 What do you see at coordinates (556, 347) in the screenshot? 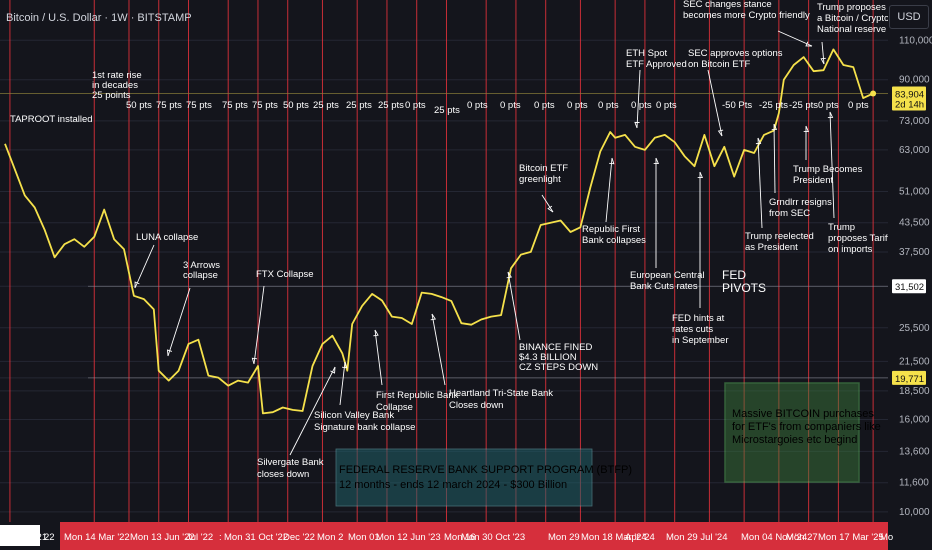
I see `binance-line: BINANCE FINED` at bounding box center [556, 347].